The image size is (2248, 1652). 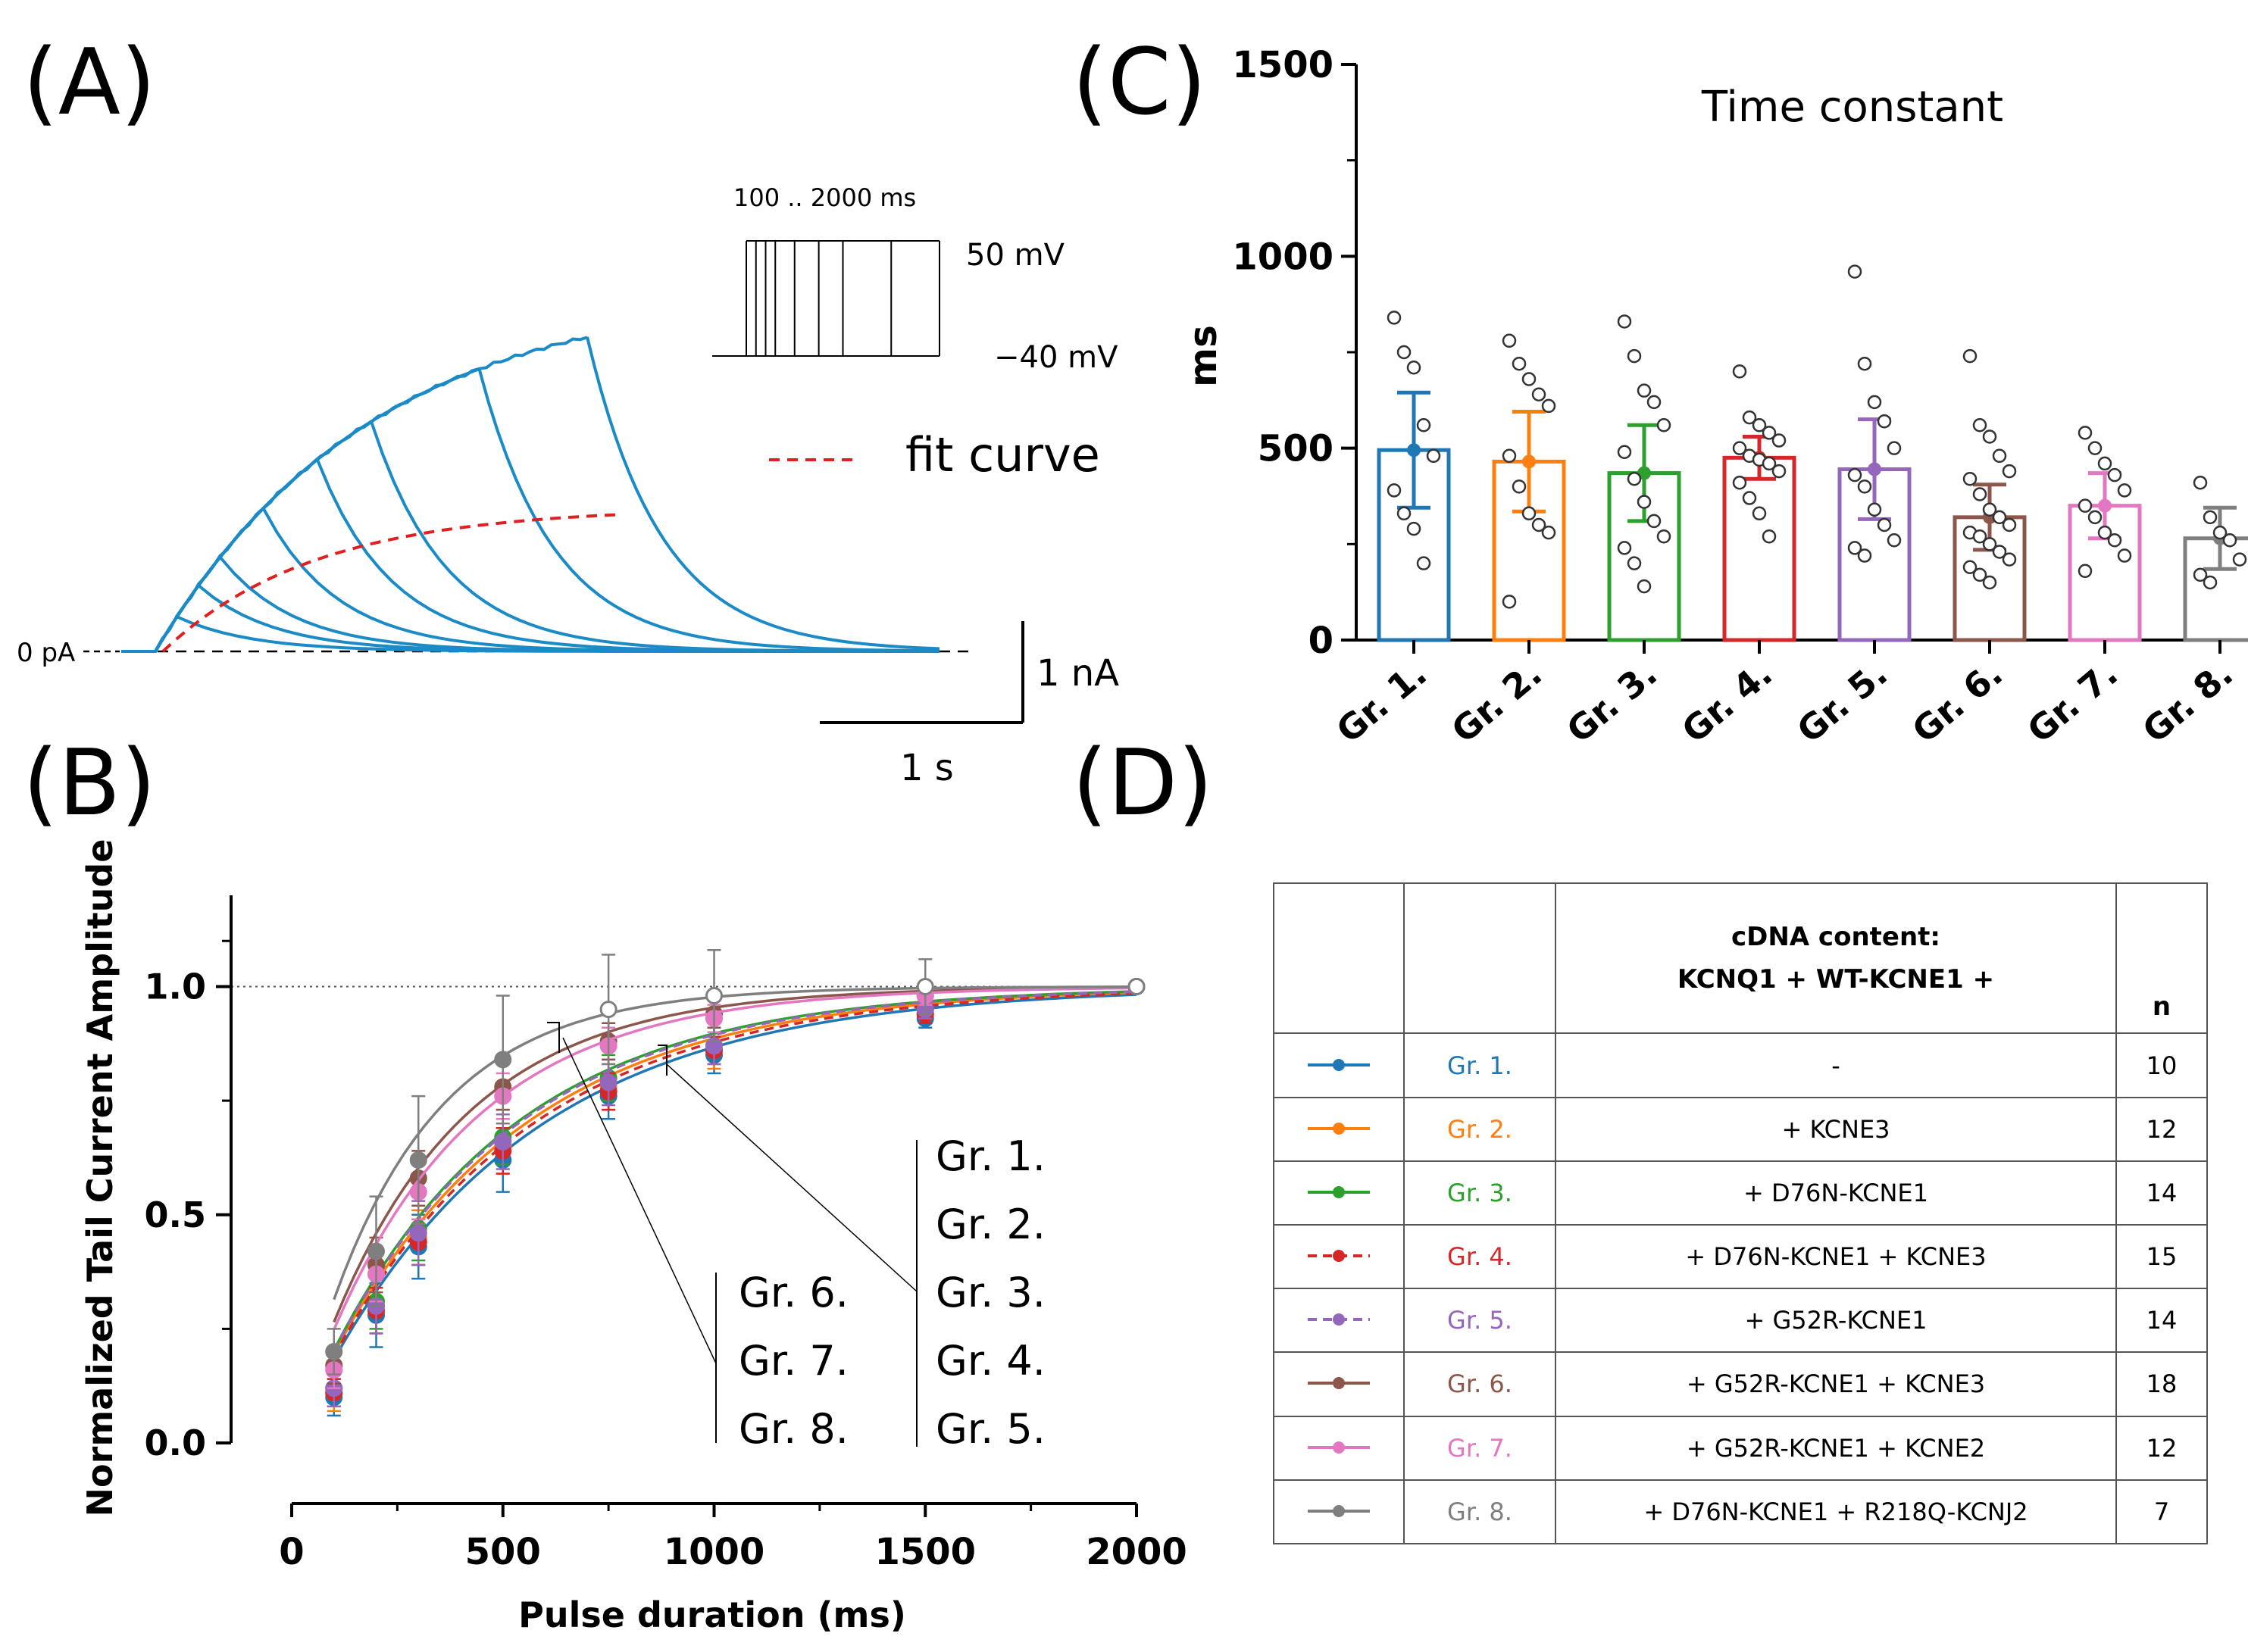 What do you see at coordinates (1836, 1512) in the screenshot?
I see `cdna-content: + D76N-KCNE1 + R218Q-KCNJ2` at bounding box center [1836, 1512].